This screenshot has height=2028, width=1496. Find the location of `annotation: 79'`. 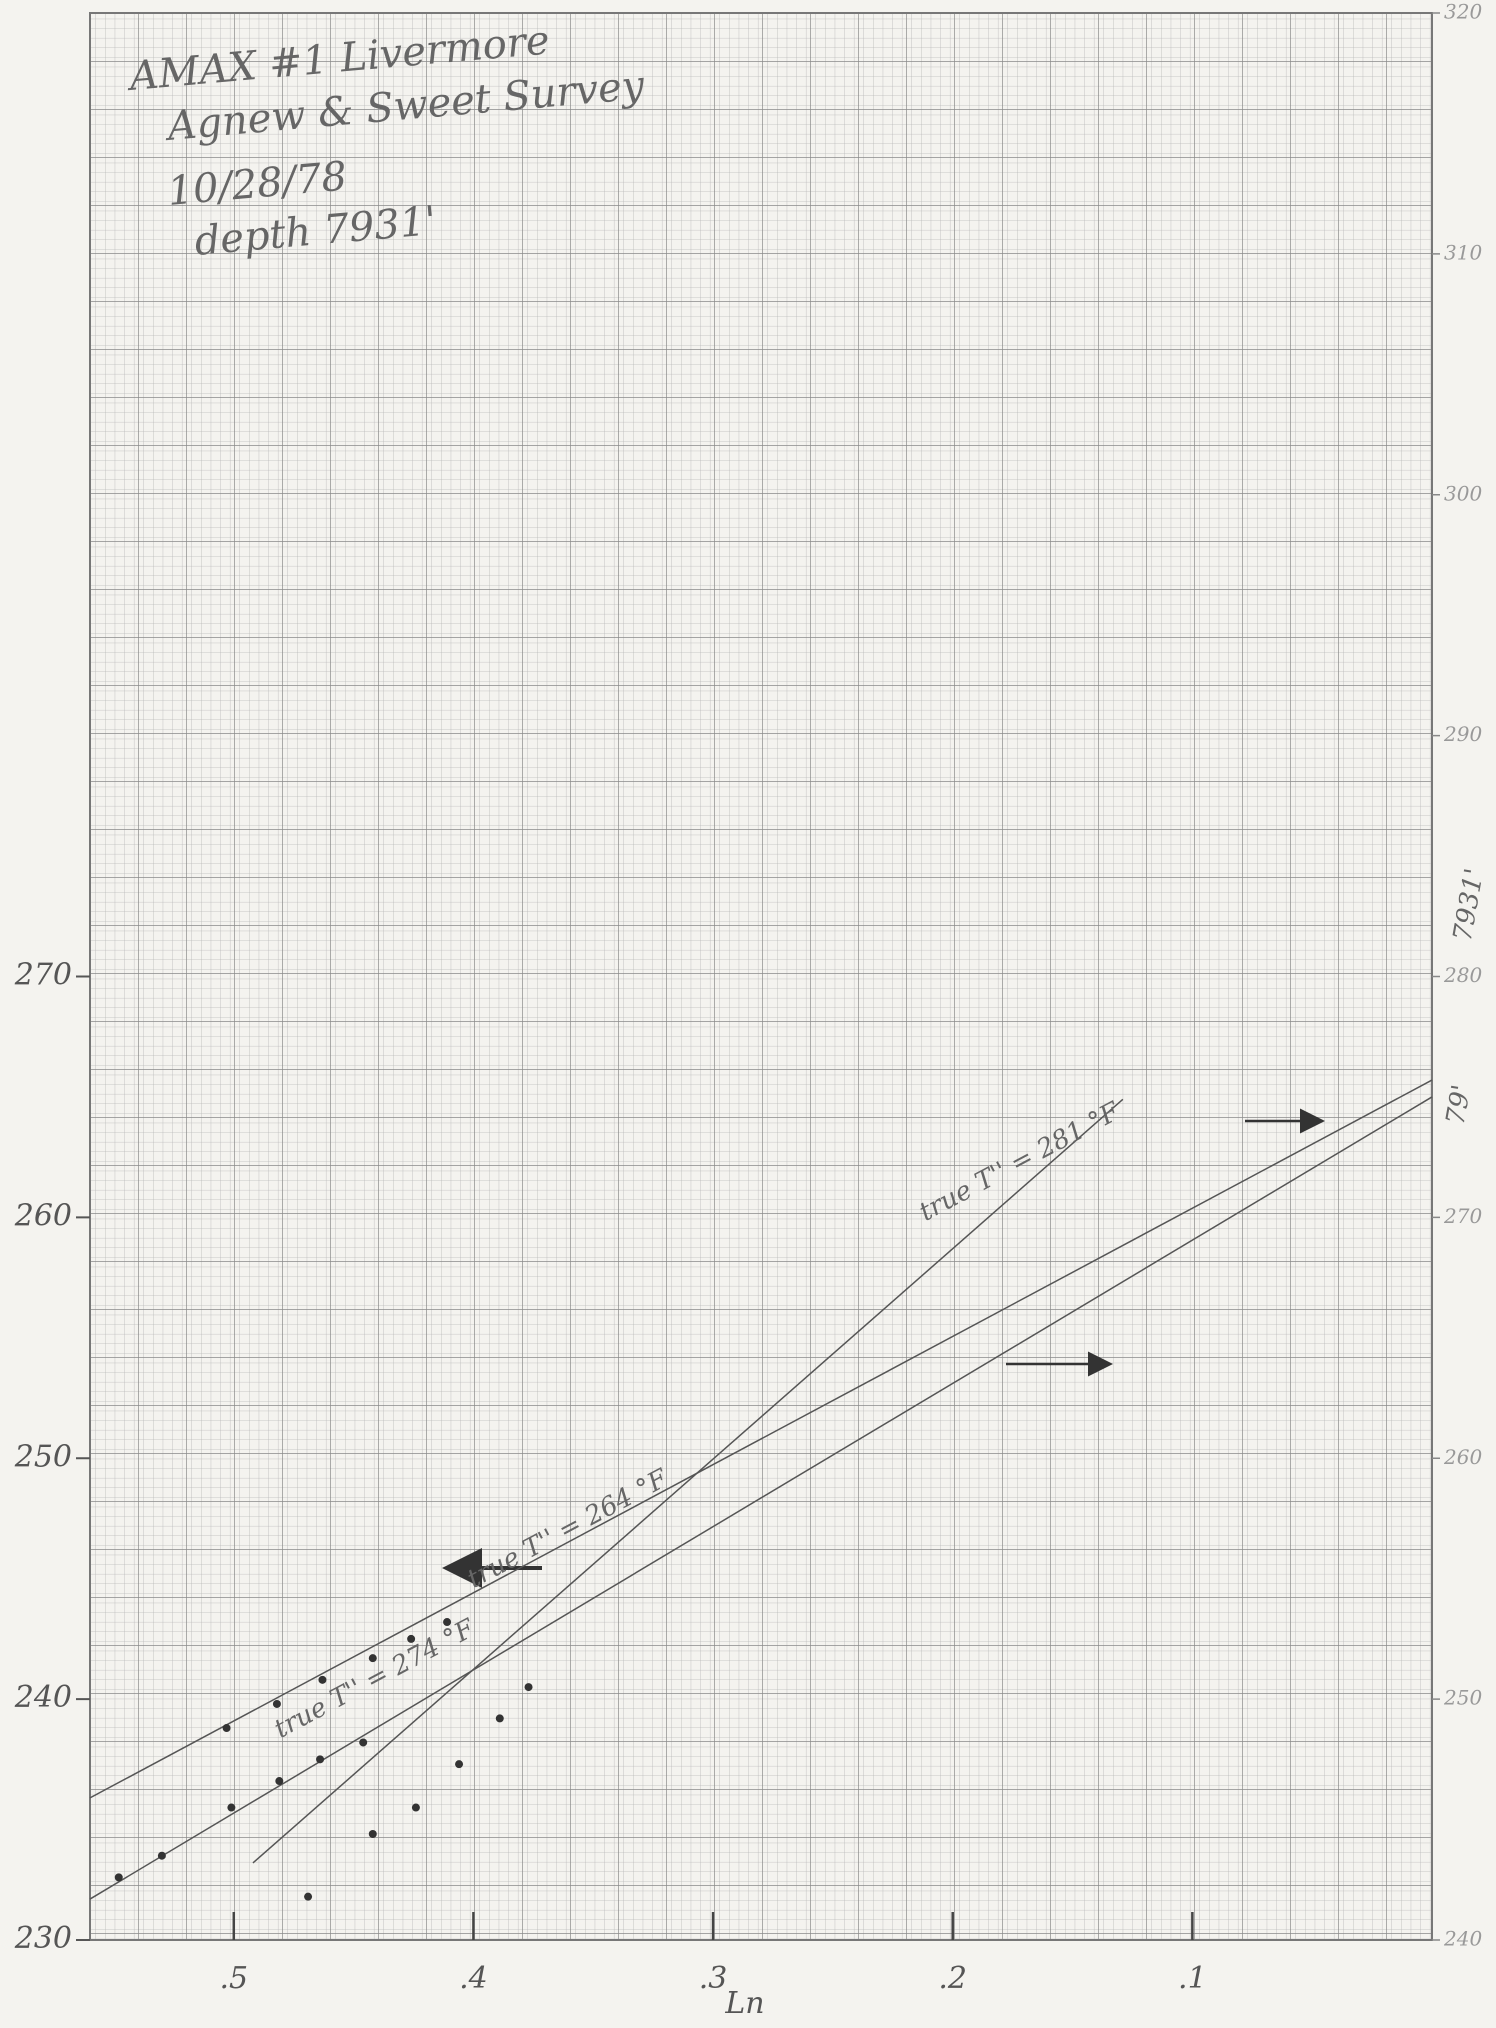

annotation: 79' is located at coordinates (1459, 1104).